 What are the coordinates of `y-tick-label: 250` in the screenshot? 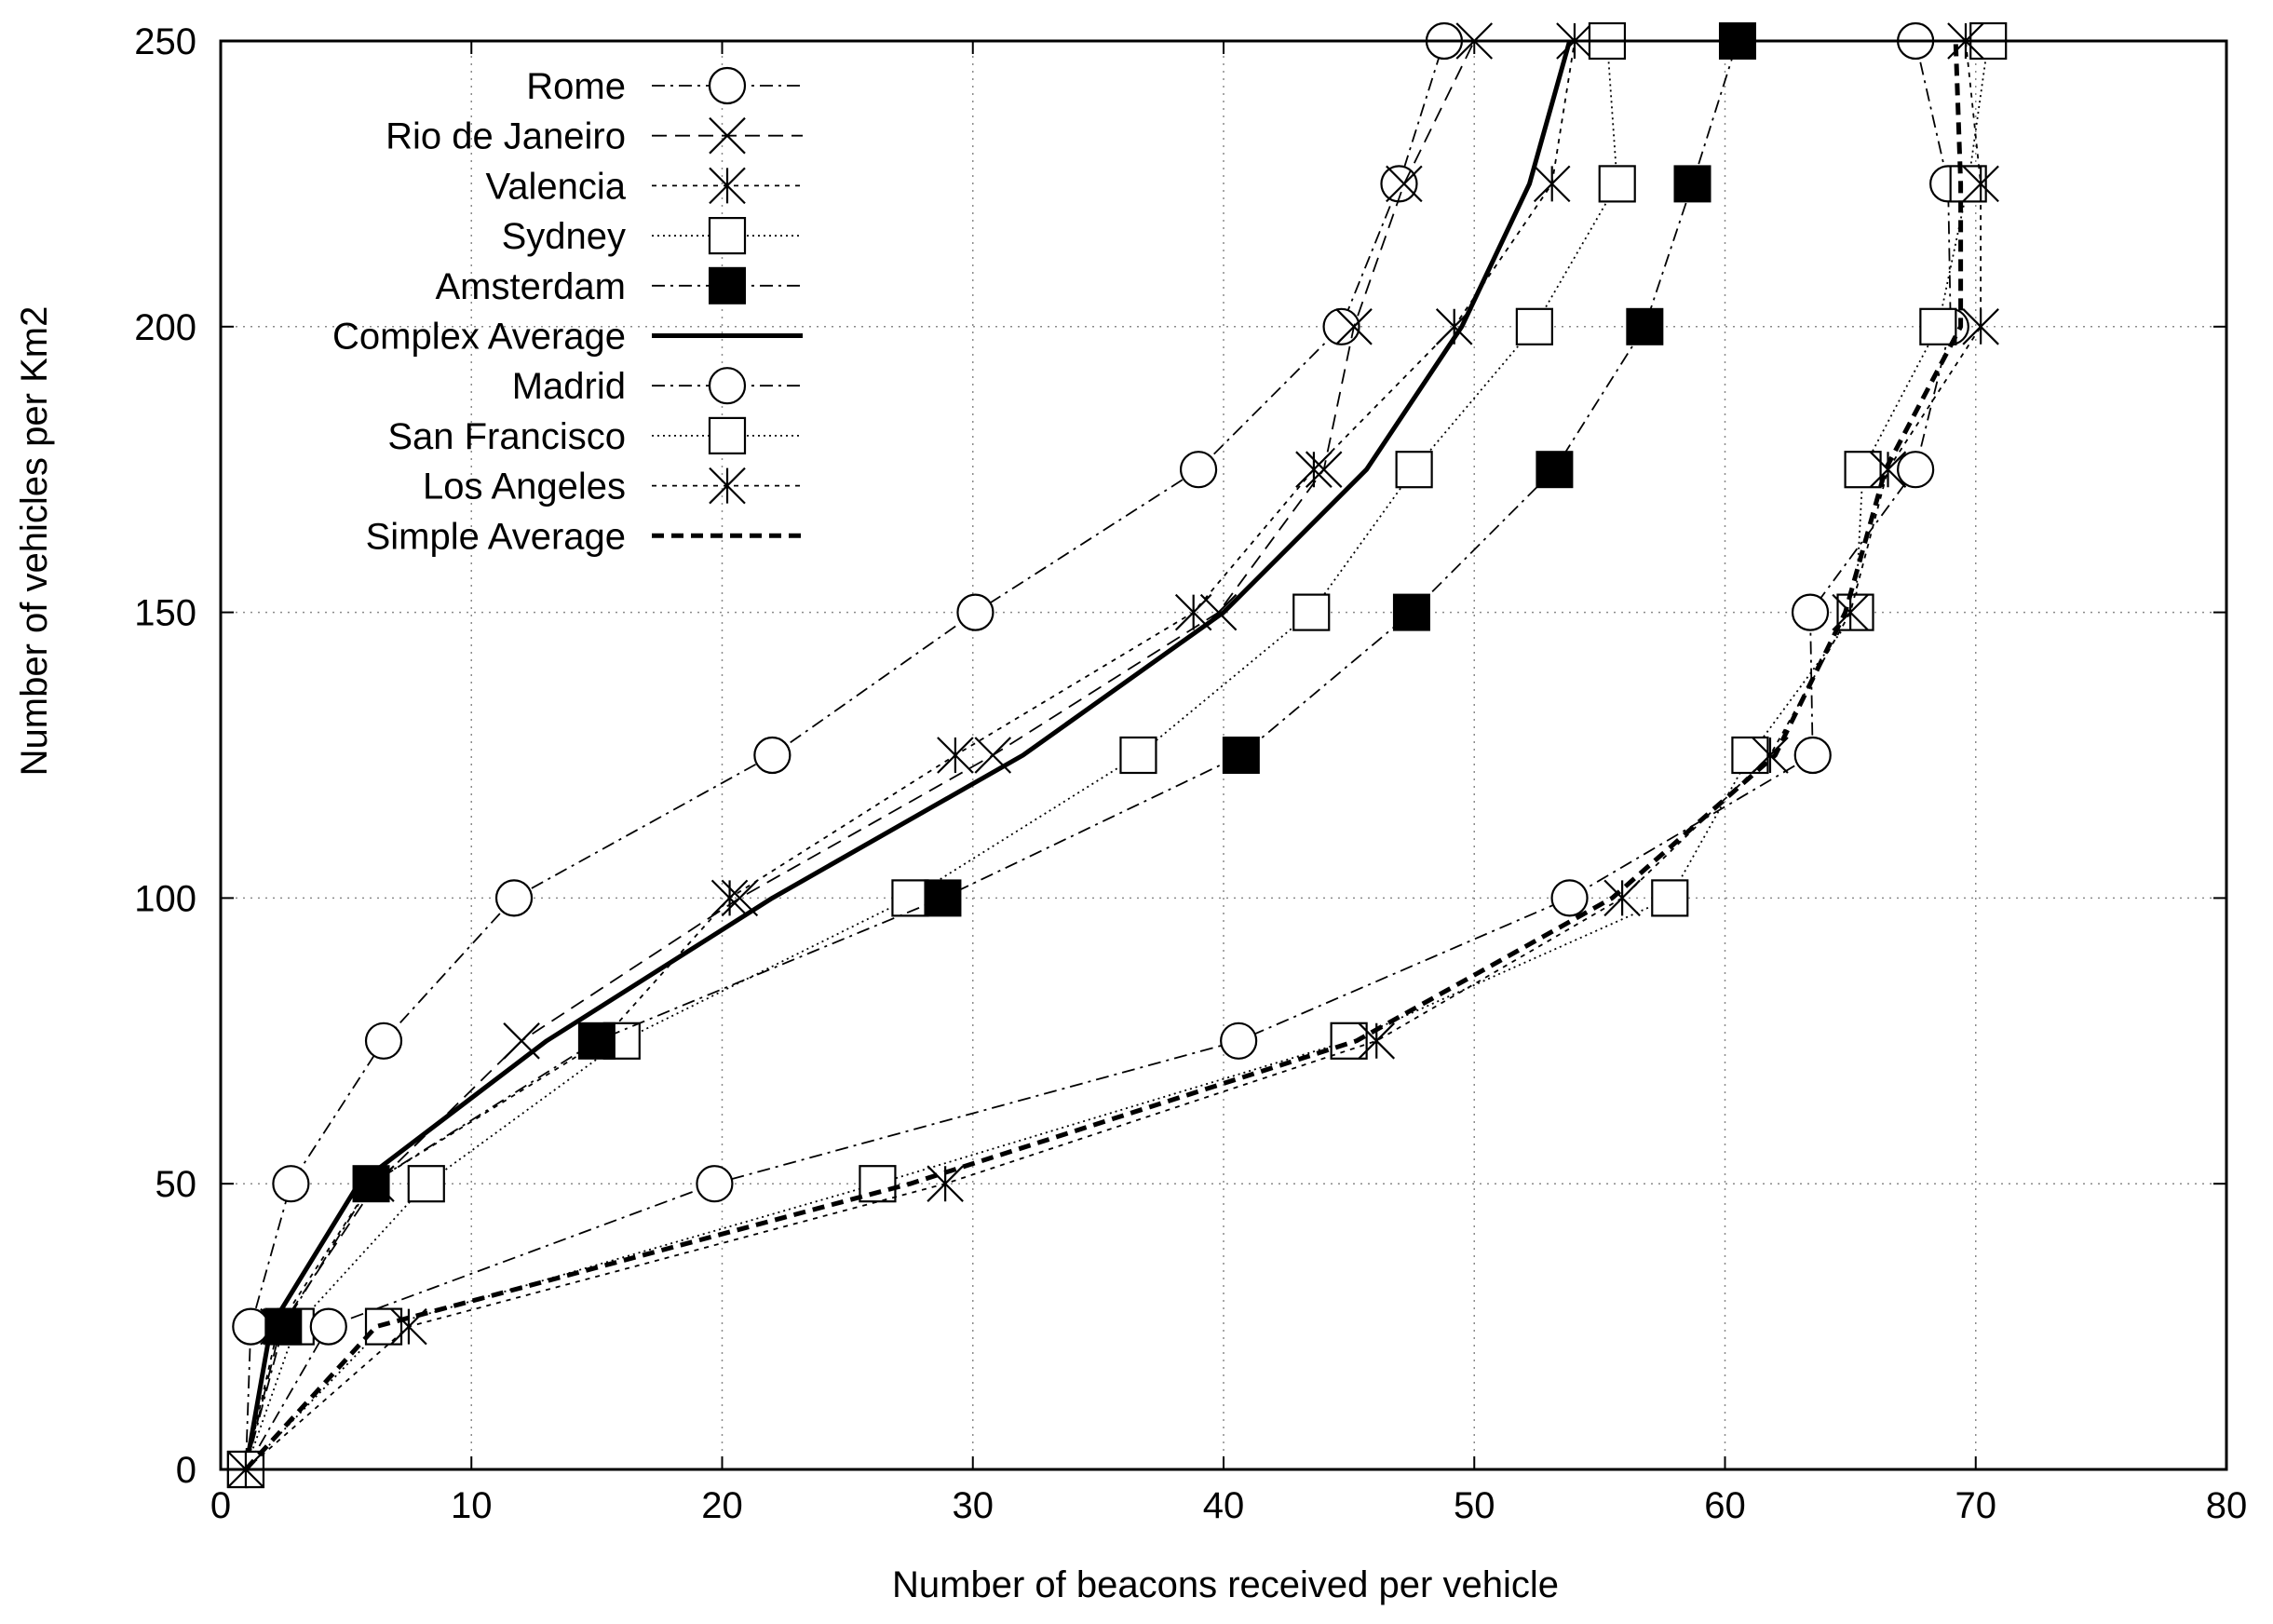 It's located at (165, 41).